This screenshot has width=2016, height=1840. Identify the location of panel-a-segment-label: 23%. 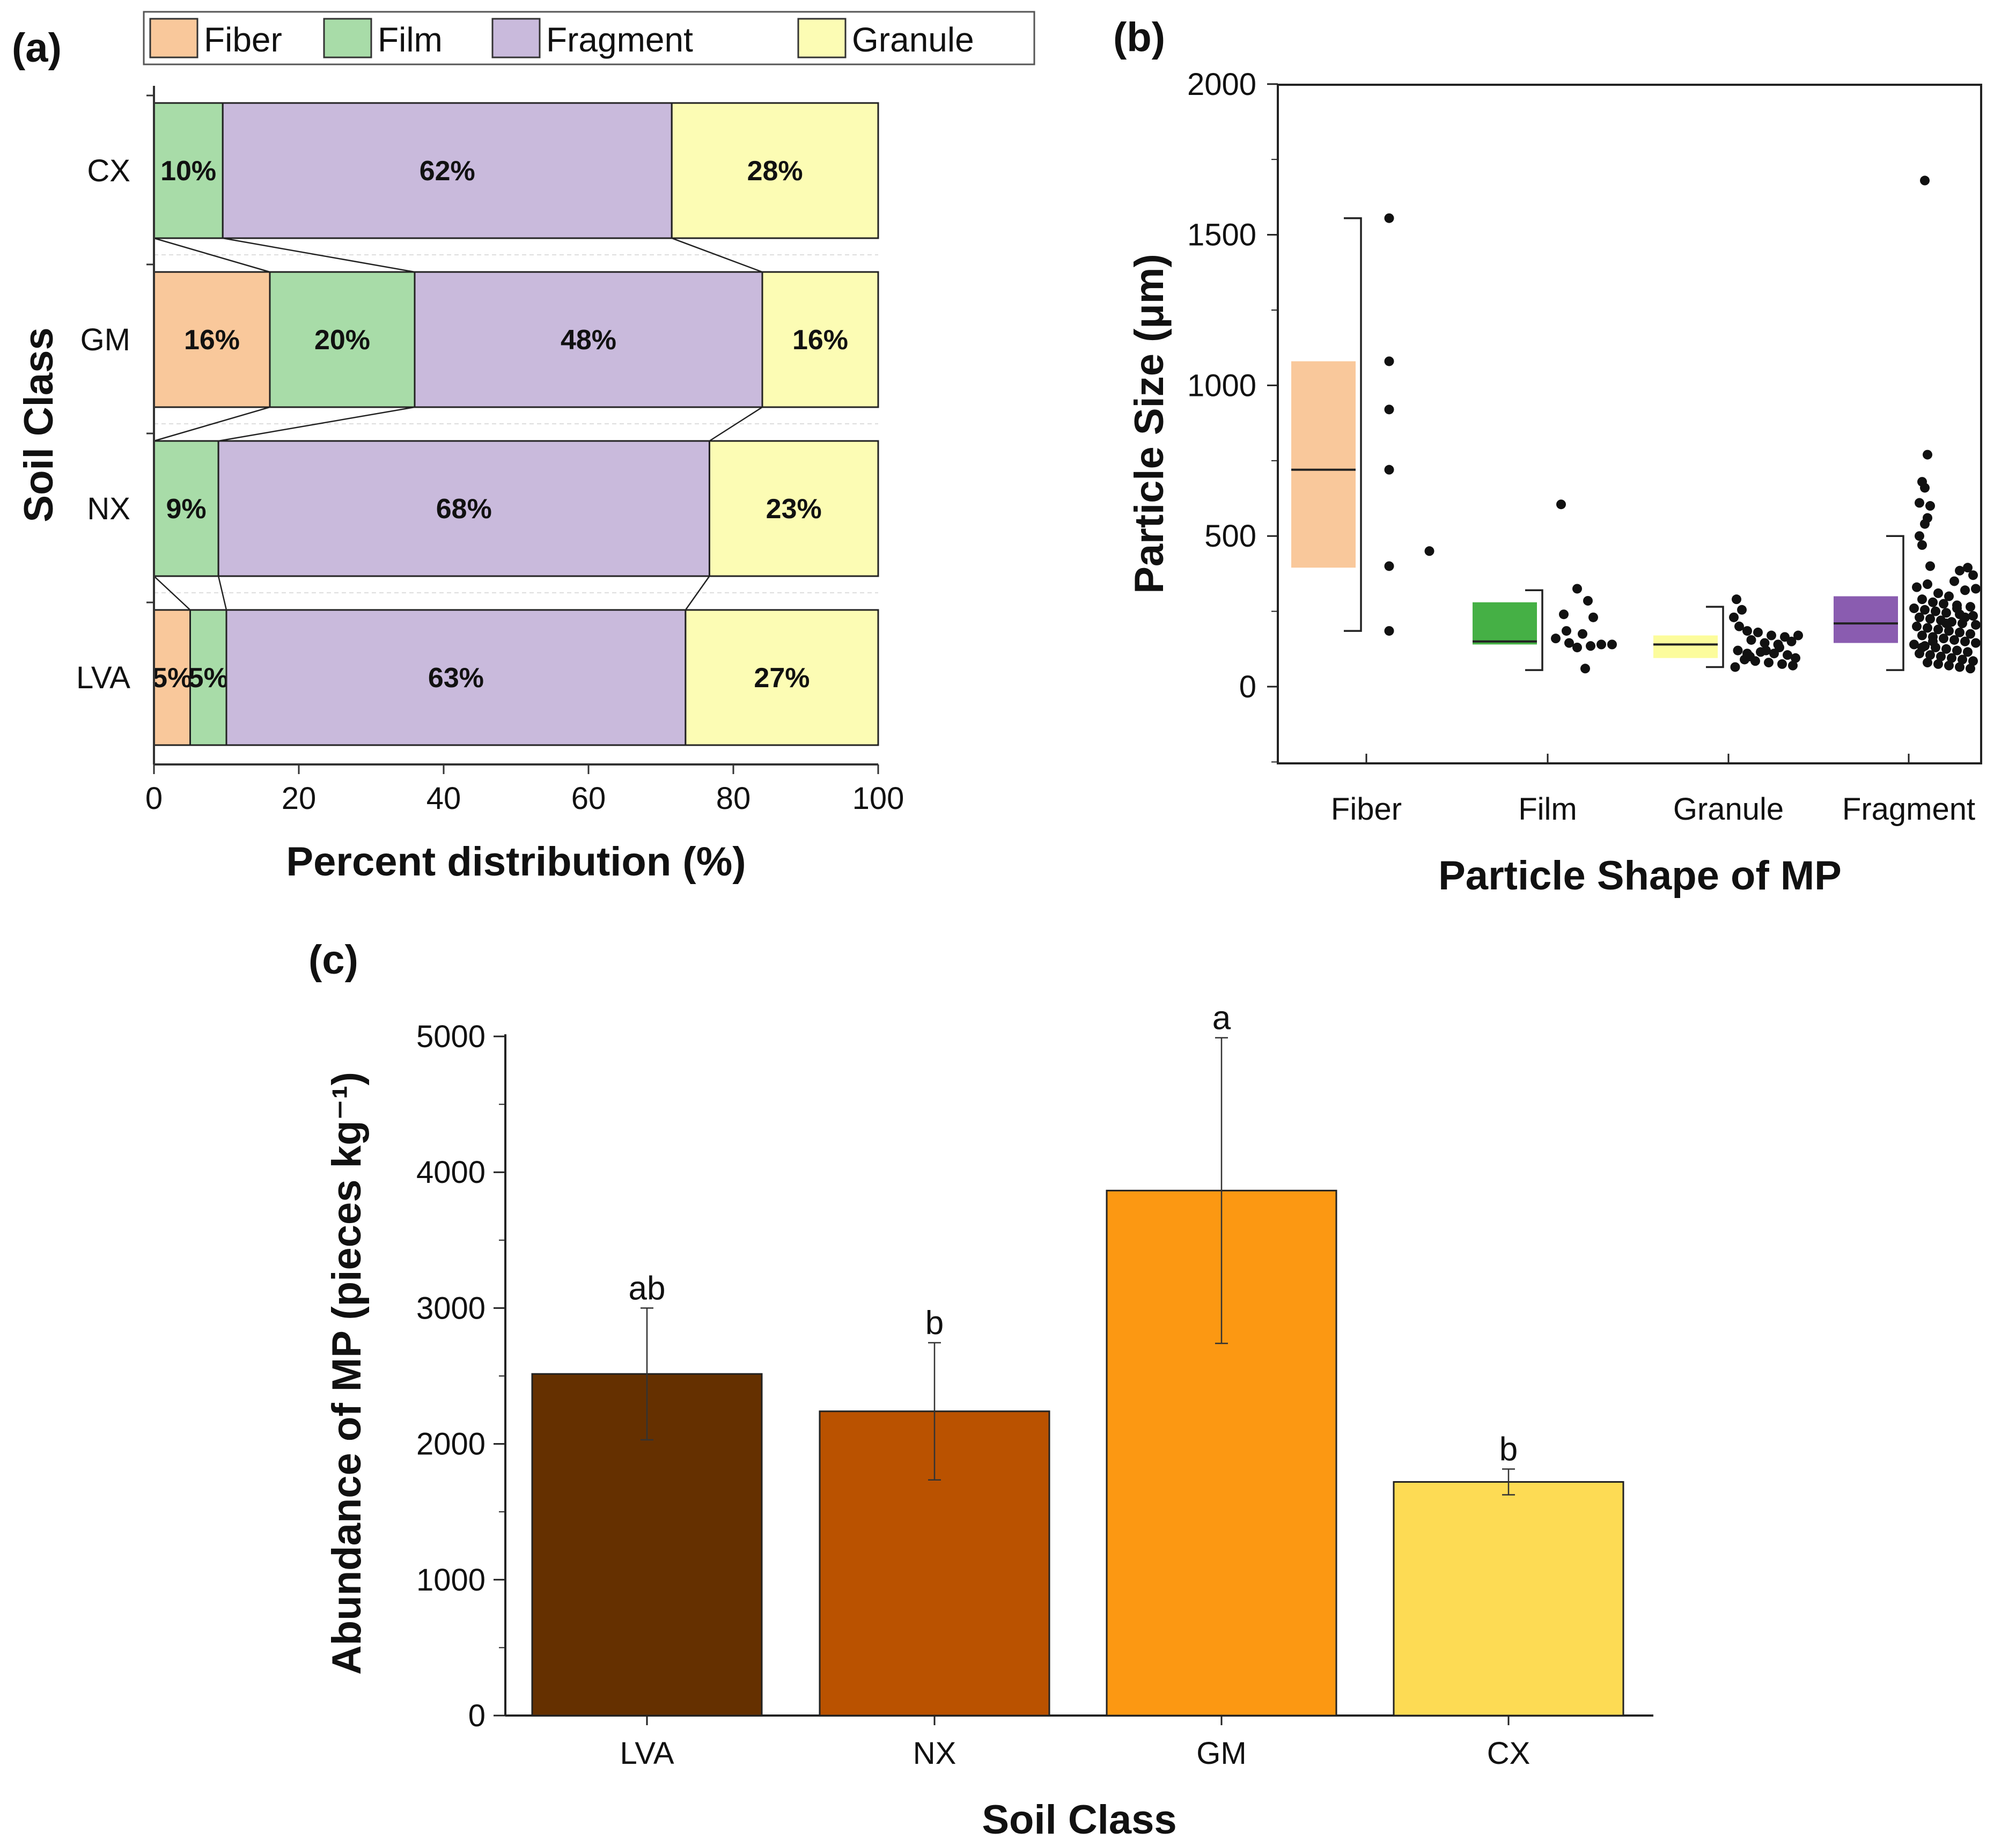
(794, 509).